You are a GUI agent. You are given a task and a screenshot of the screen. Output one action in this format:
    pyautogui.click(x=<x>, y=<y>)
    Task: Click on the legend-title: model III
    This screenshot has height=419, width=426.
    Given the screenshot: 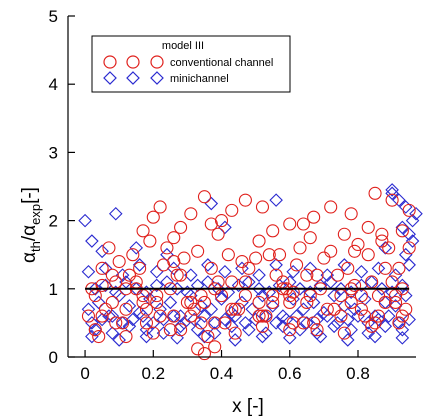 What is the action you would take?
    pyautogui.click(x=183, y=46)
    